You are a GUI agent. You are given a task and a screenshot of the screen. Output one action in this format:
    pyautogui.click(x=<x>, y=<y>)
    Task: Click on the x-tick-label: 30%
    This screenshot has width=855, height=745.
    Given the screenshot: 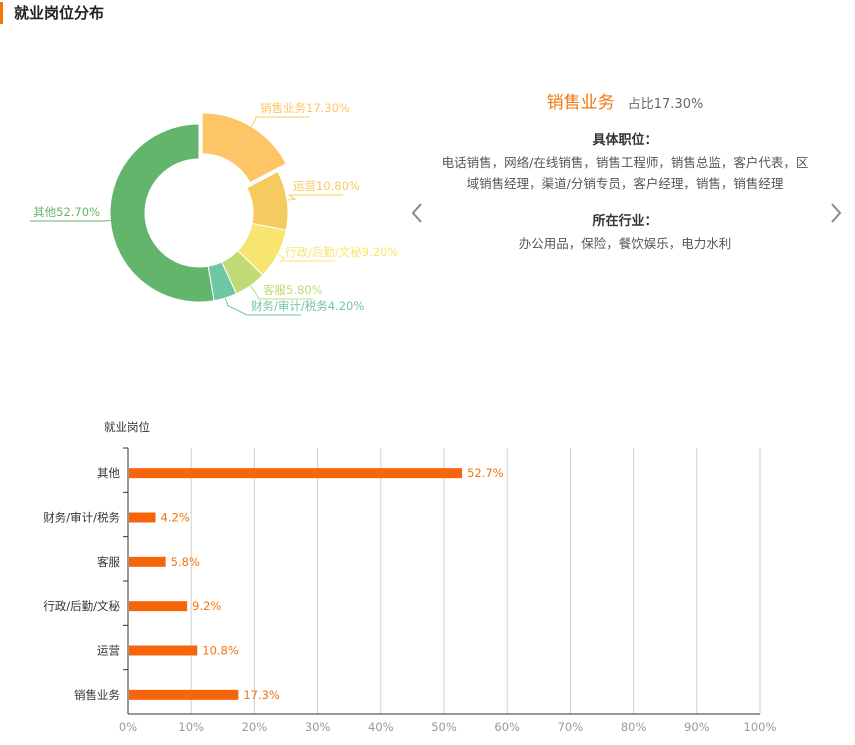 What is the action you would take?
    pyautogui.click(x=318, y=727)
    